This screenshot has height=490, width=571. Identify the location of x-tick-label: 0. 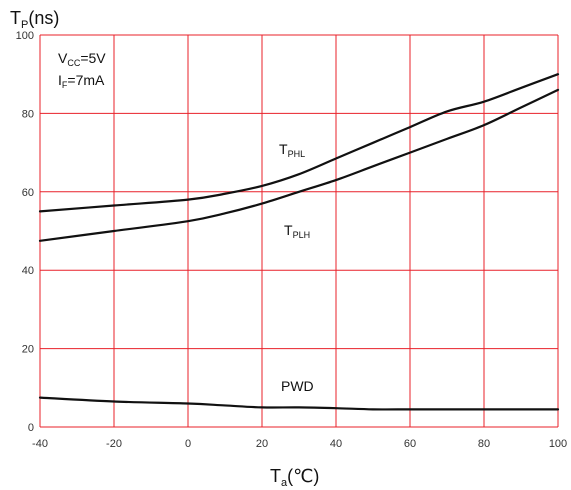
(188, 444).